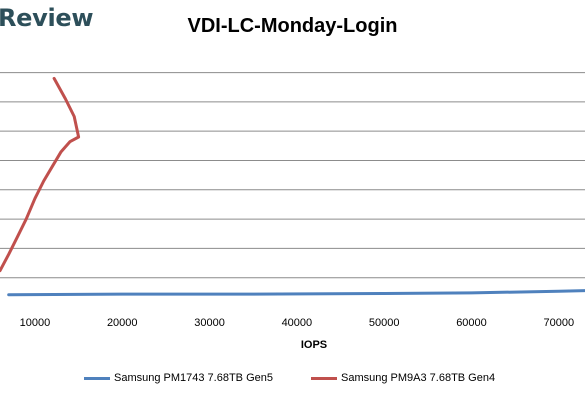 This screenshot has width=585, height=401. I want to click on legend-item-pm1743: Samsung PM1743 7.68TB Gen5, so click(178, 378).